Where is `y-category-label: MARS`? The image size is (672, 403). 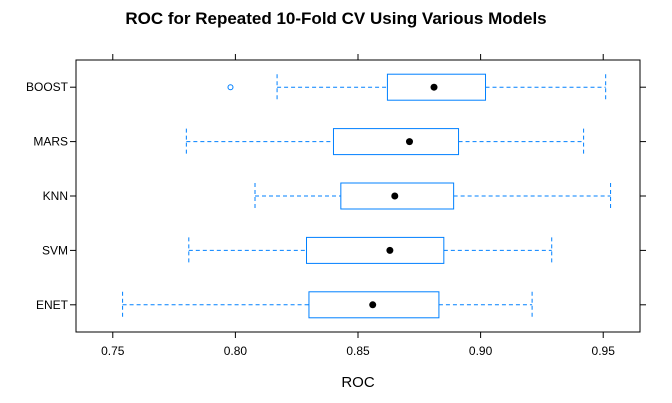 y-category-label: MARS is located at coordinates (50, 142).